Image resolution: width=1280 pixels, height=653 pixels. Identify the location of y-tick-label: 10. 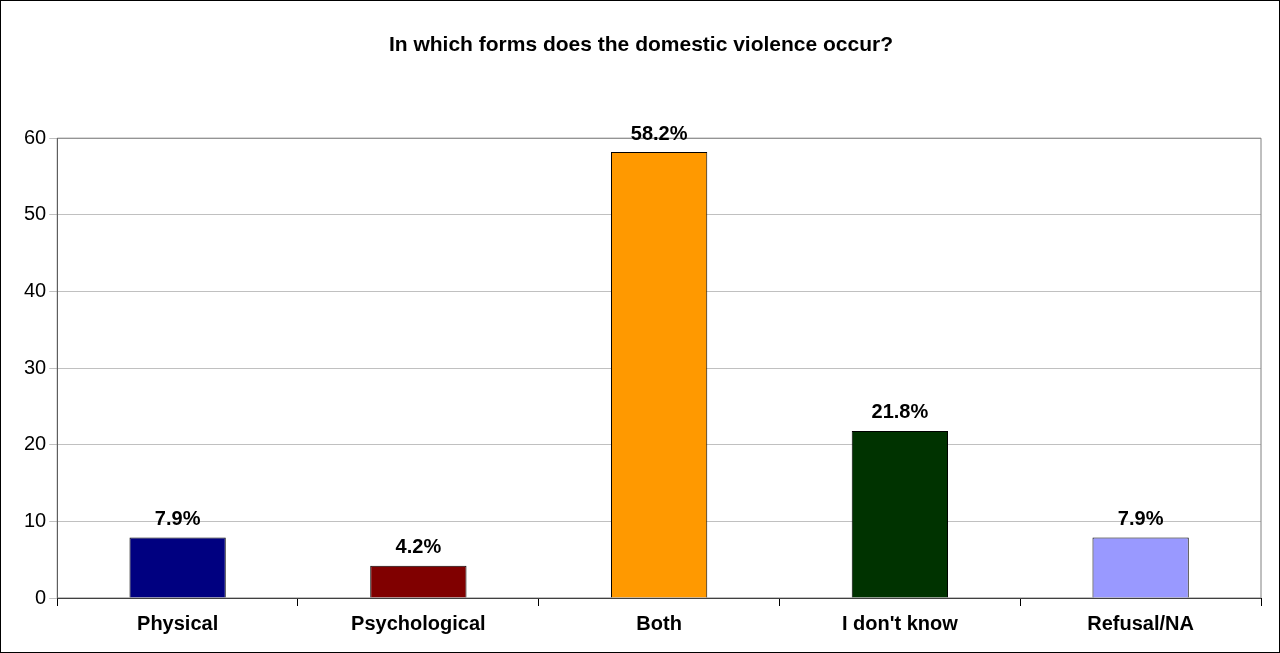
(35, 519).